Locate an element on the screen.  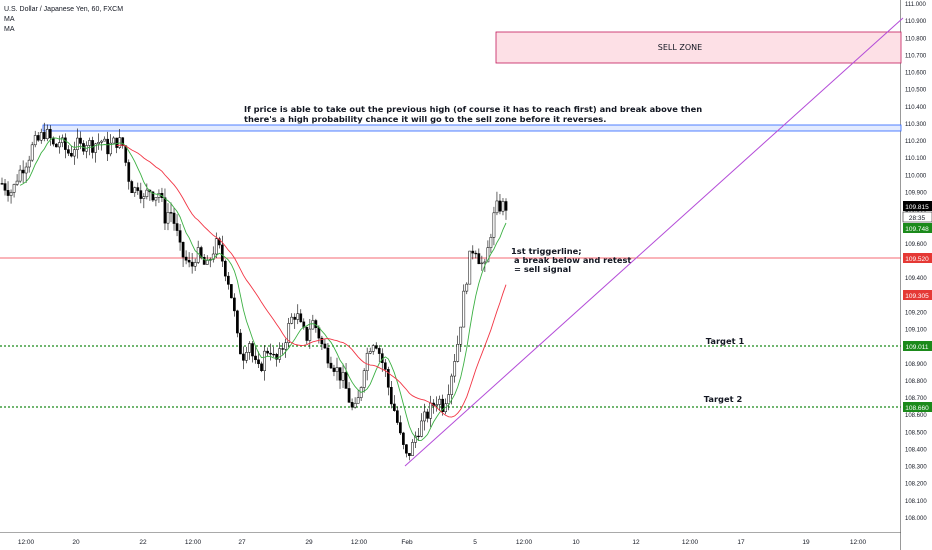
price-tick-label: 110.100 is located at coordinates (916, 159).